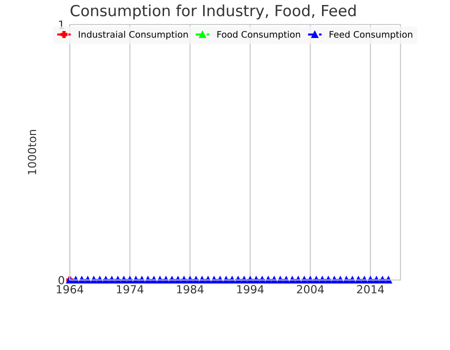  What do you see at coordinates (258, 35) in the screenshot?
I see `legend-label: Food Consumption` at bounding box center [258, 35].